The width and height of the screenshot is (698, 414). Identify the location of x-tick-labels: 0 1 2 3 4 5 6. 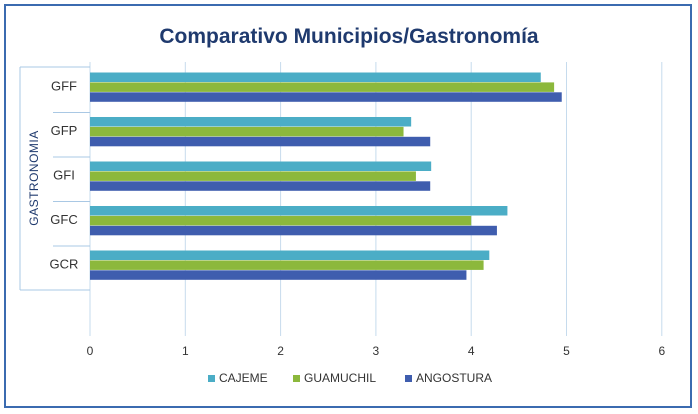
(376, 351).